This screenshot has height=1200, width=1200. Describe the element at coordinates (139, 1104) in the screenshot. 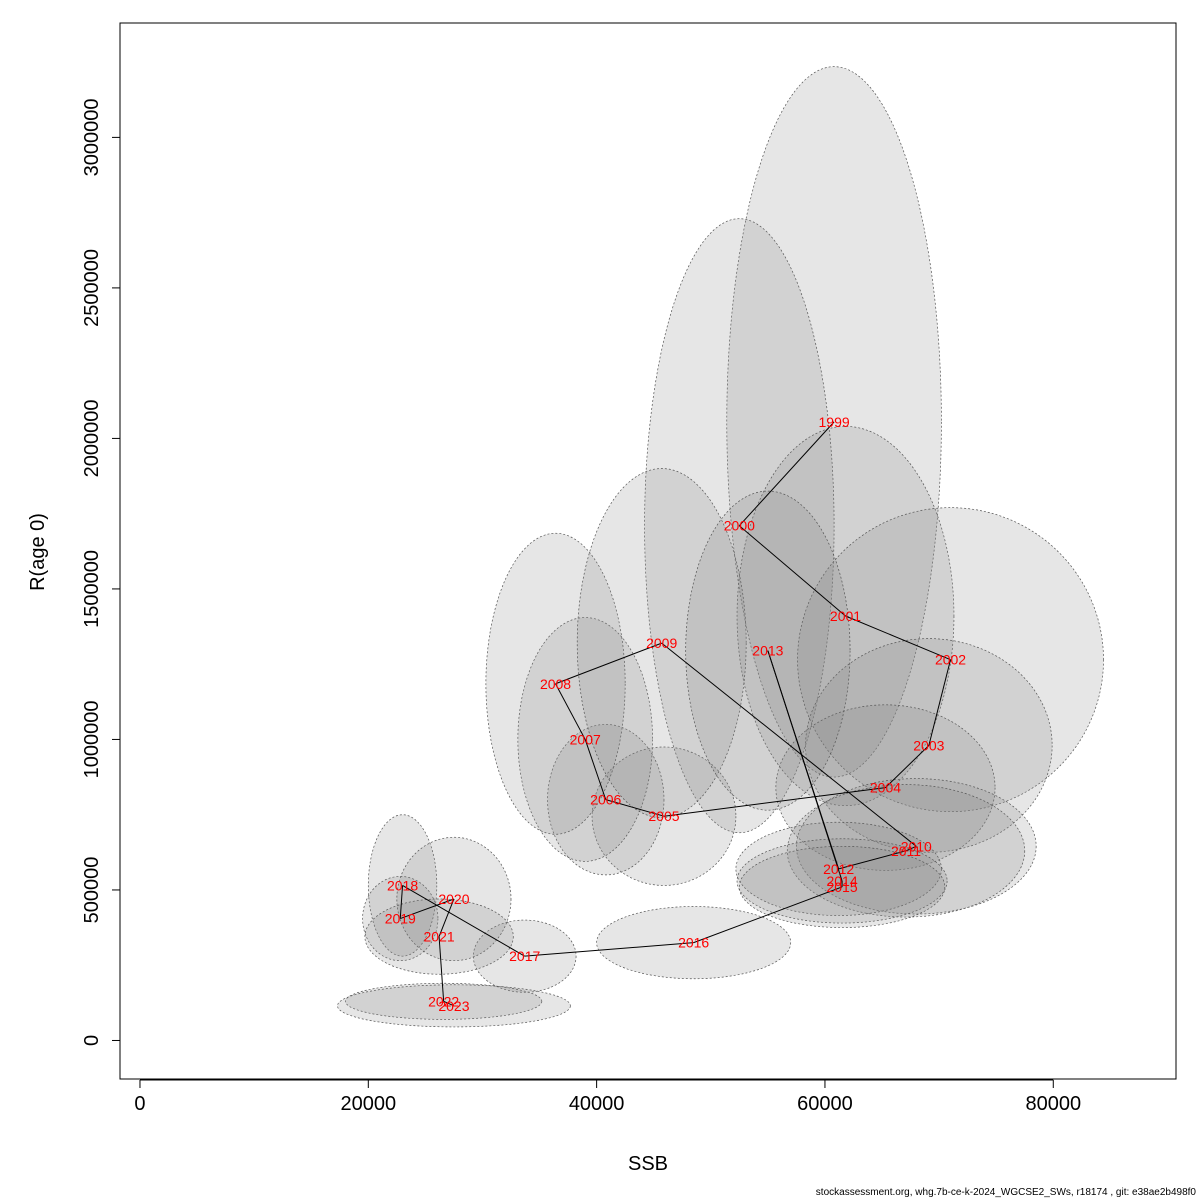

I see `x-tick-label: 0` at that location.